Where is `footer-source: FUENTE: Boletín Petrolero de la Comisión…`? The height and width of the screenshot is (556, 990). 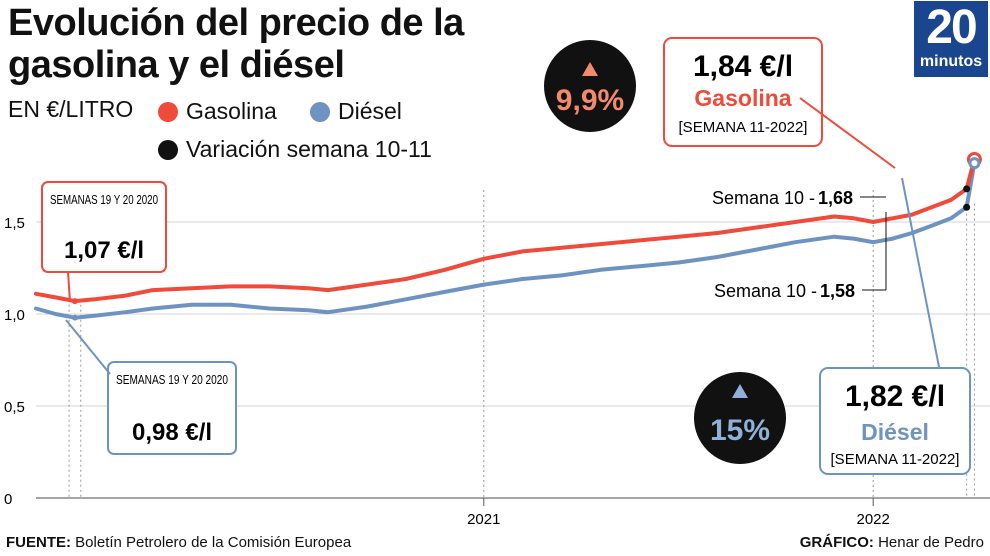 footer-source: FUENTE: Boletín Petrolero de la Comisión… is located at coordinates (178, 542).